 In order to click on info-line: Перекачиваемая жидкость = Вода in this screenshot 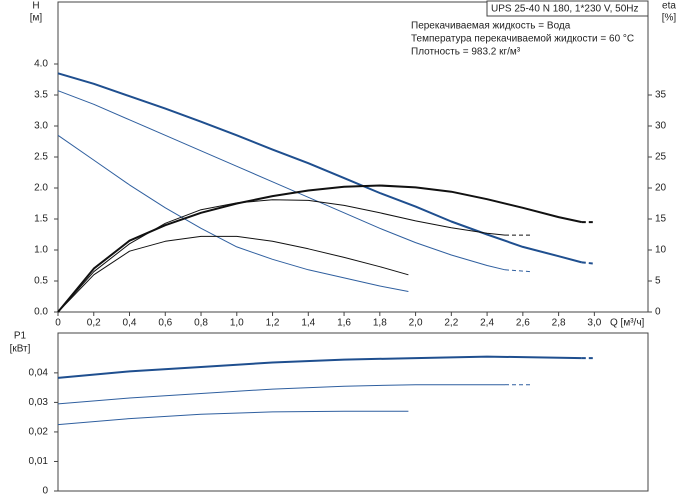, I will do `click(491, 26)`.